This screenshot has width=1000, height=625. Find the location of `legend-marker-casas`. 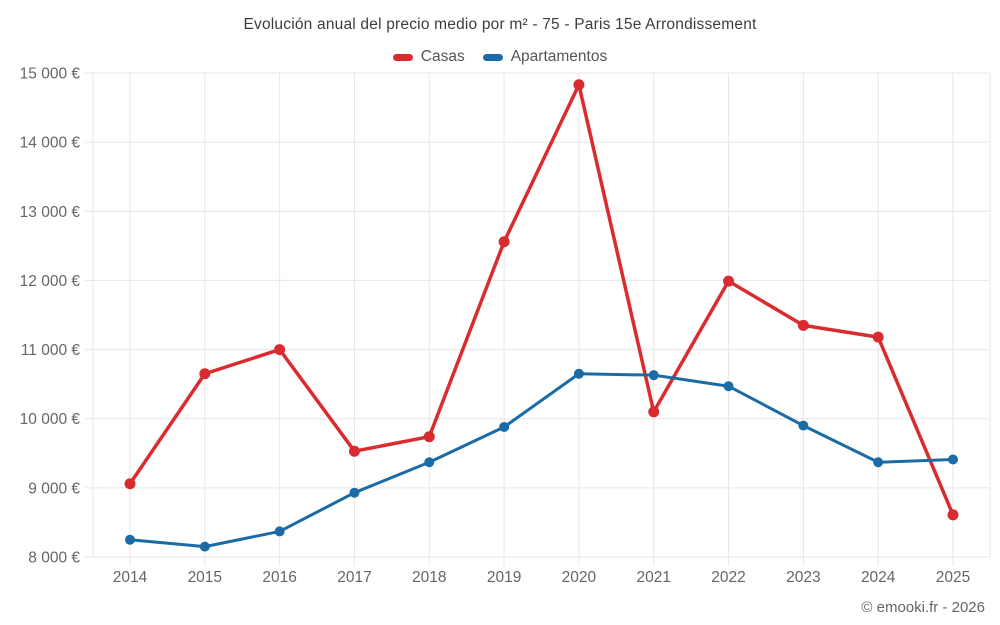

legend-marker-casas is located at coordinates (402, 57).